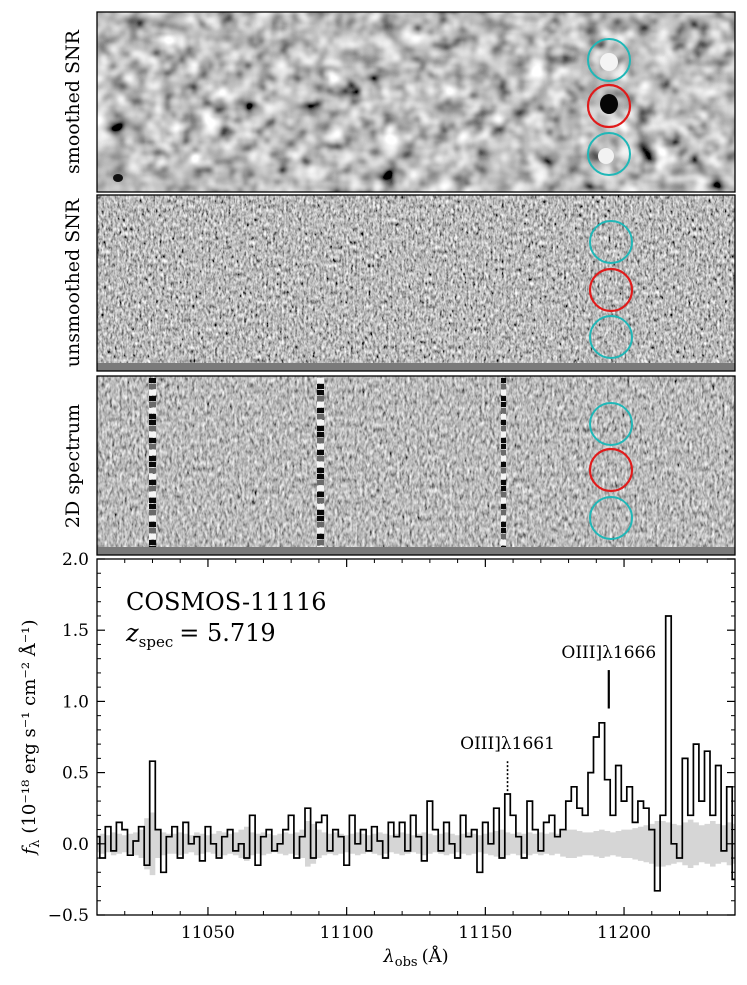  Describe the element at coordinates (608, 653) in the screenshot. I see `line-label-1: OIII]λ1666` at that location.